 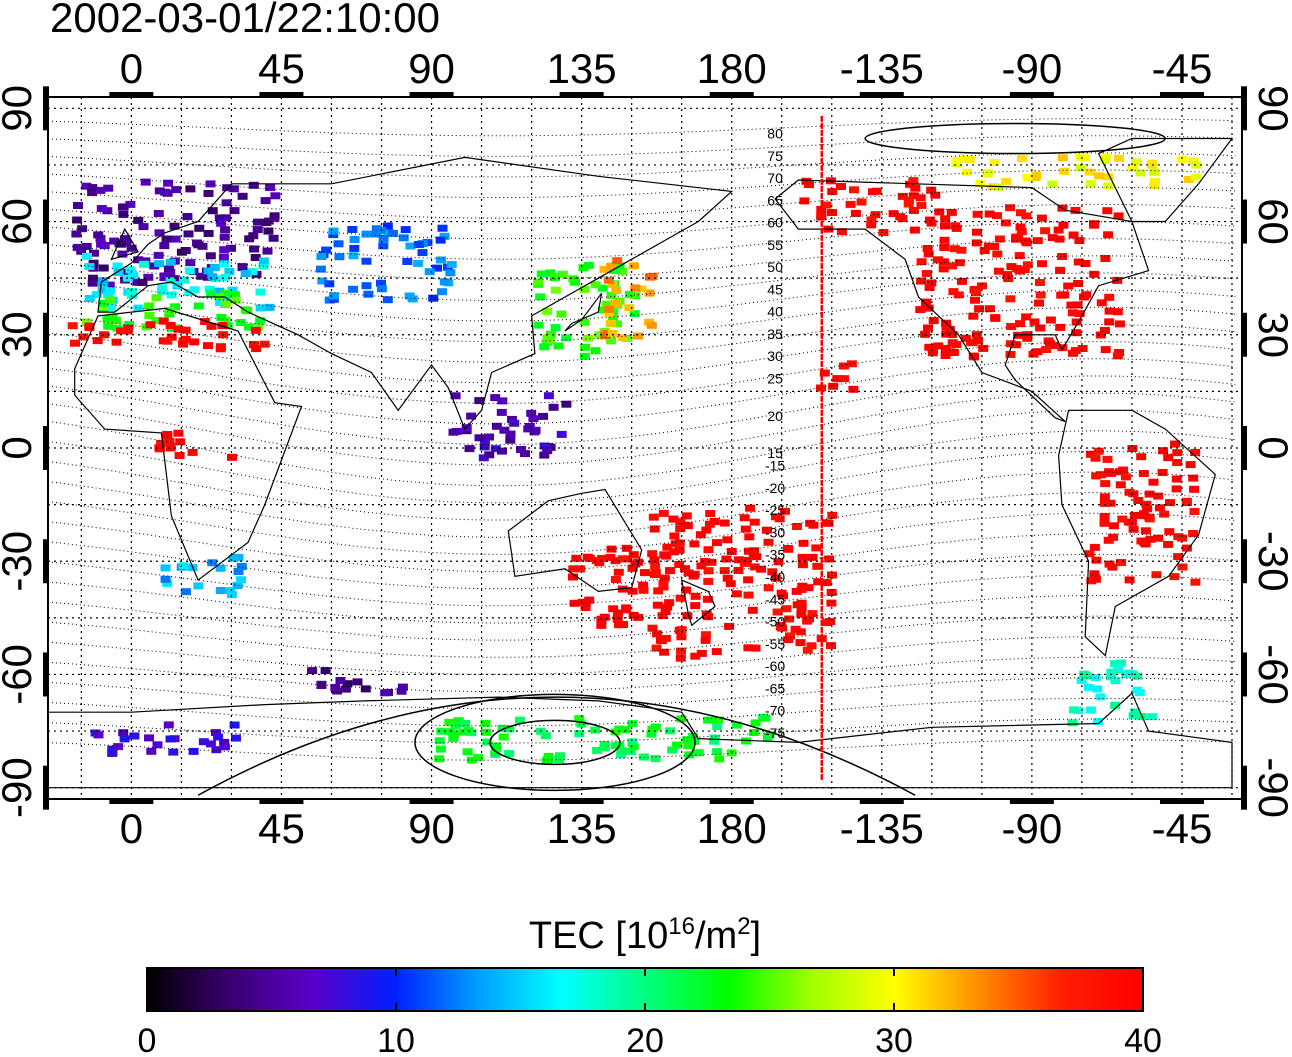 I want to click on coastline, so click(x=583, y=312).